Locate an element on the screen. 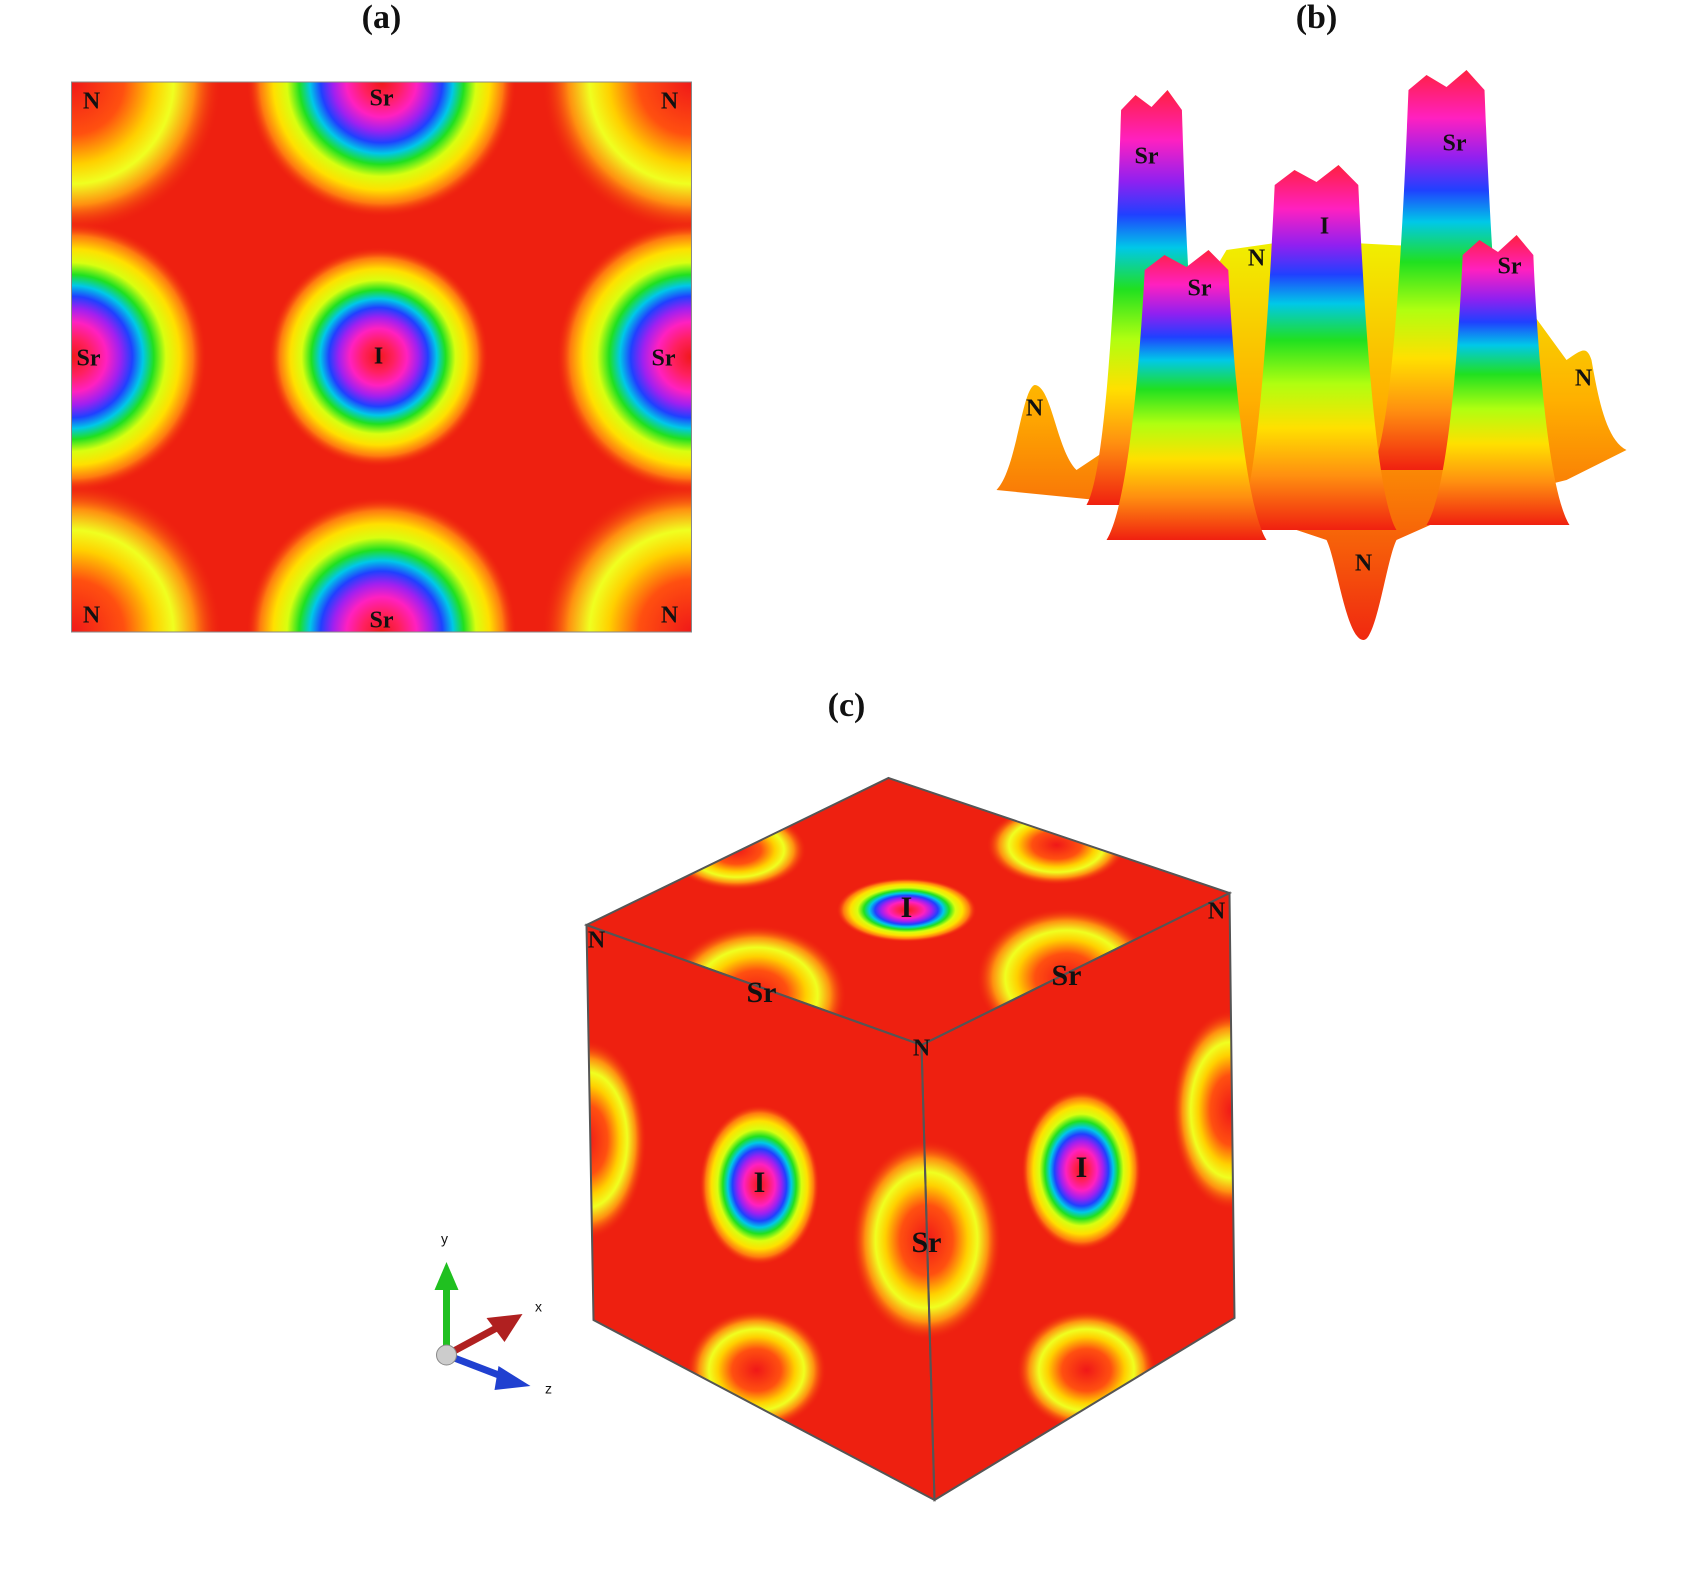 Image resolution: width=1701 pixels, height=1571 pixels. axis-origin is located at coordinates (446, 1355).